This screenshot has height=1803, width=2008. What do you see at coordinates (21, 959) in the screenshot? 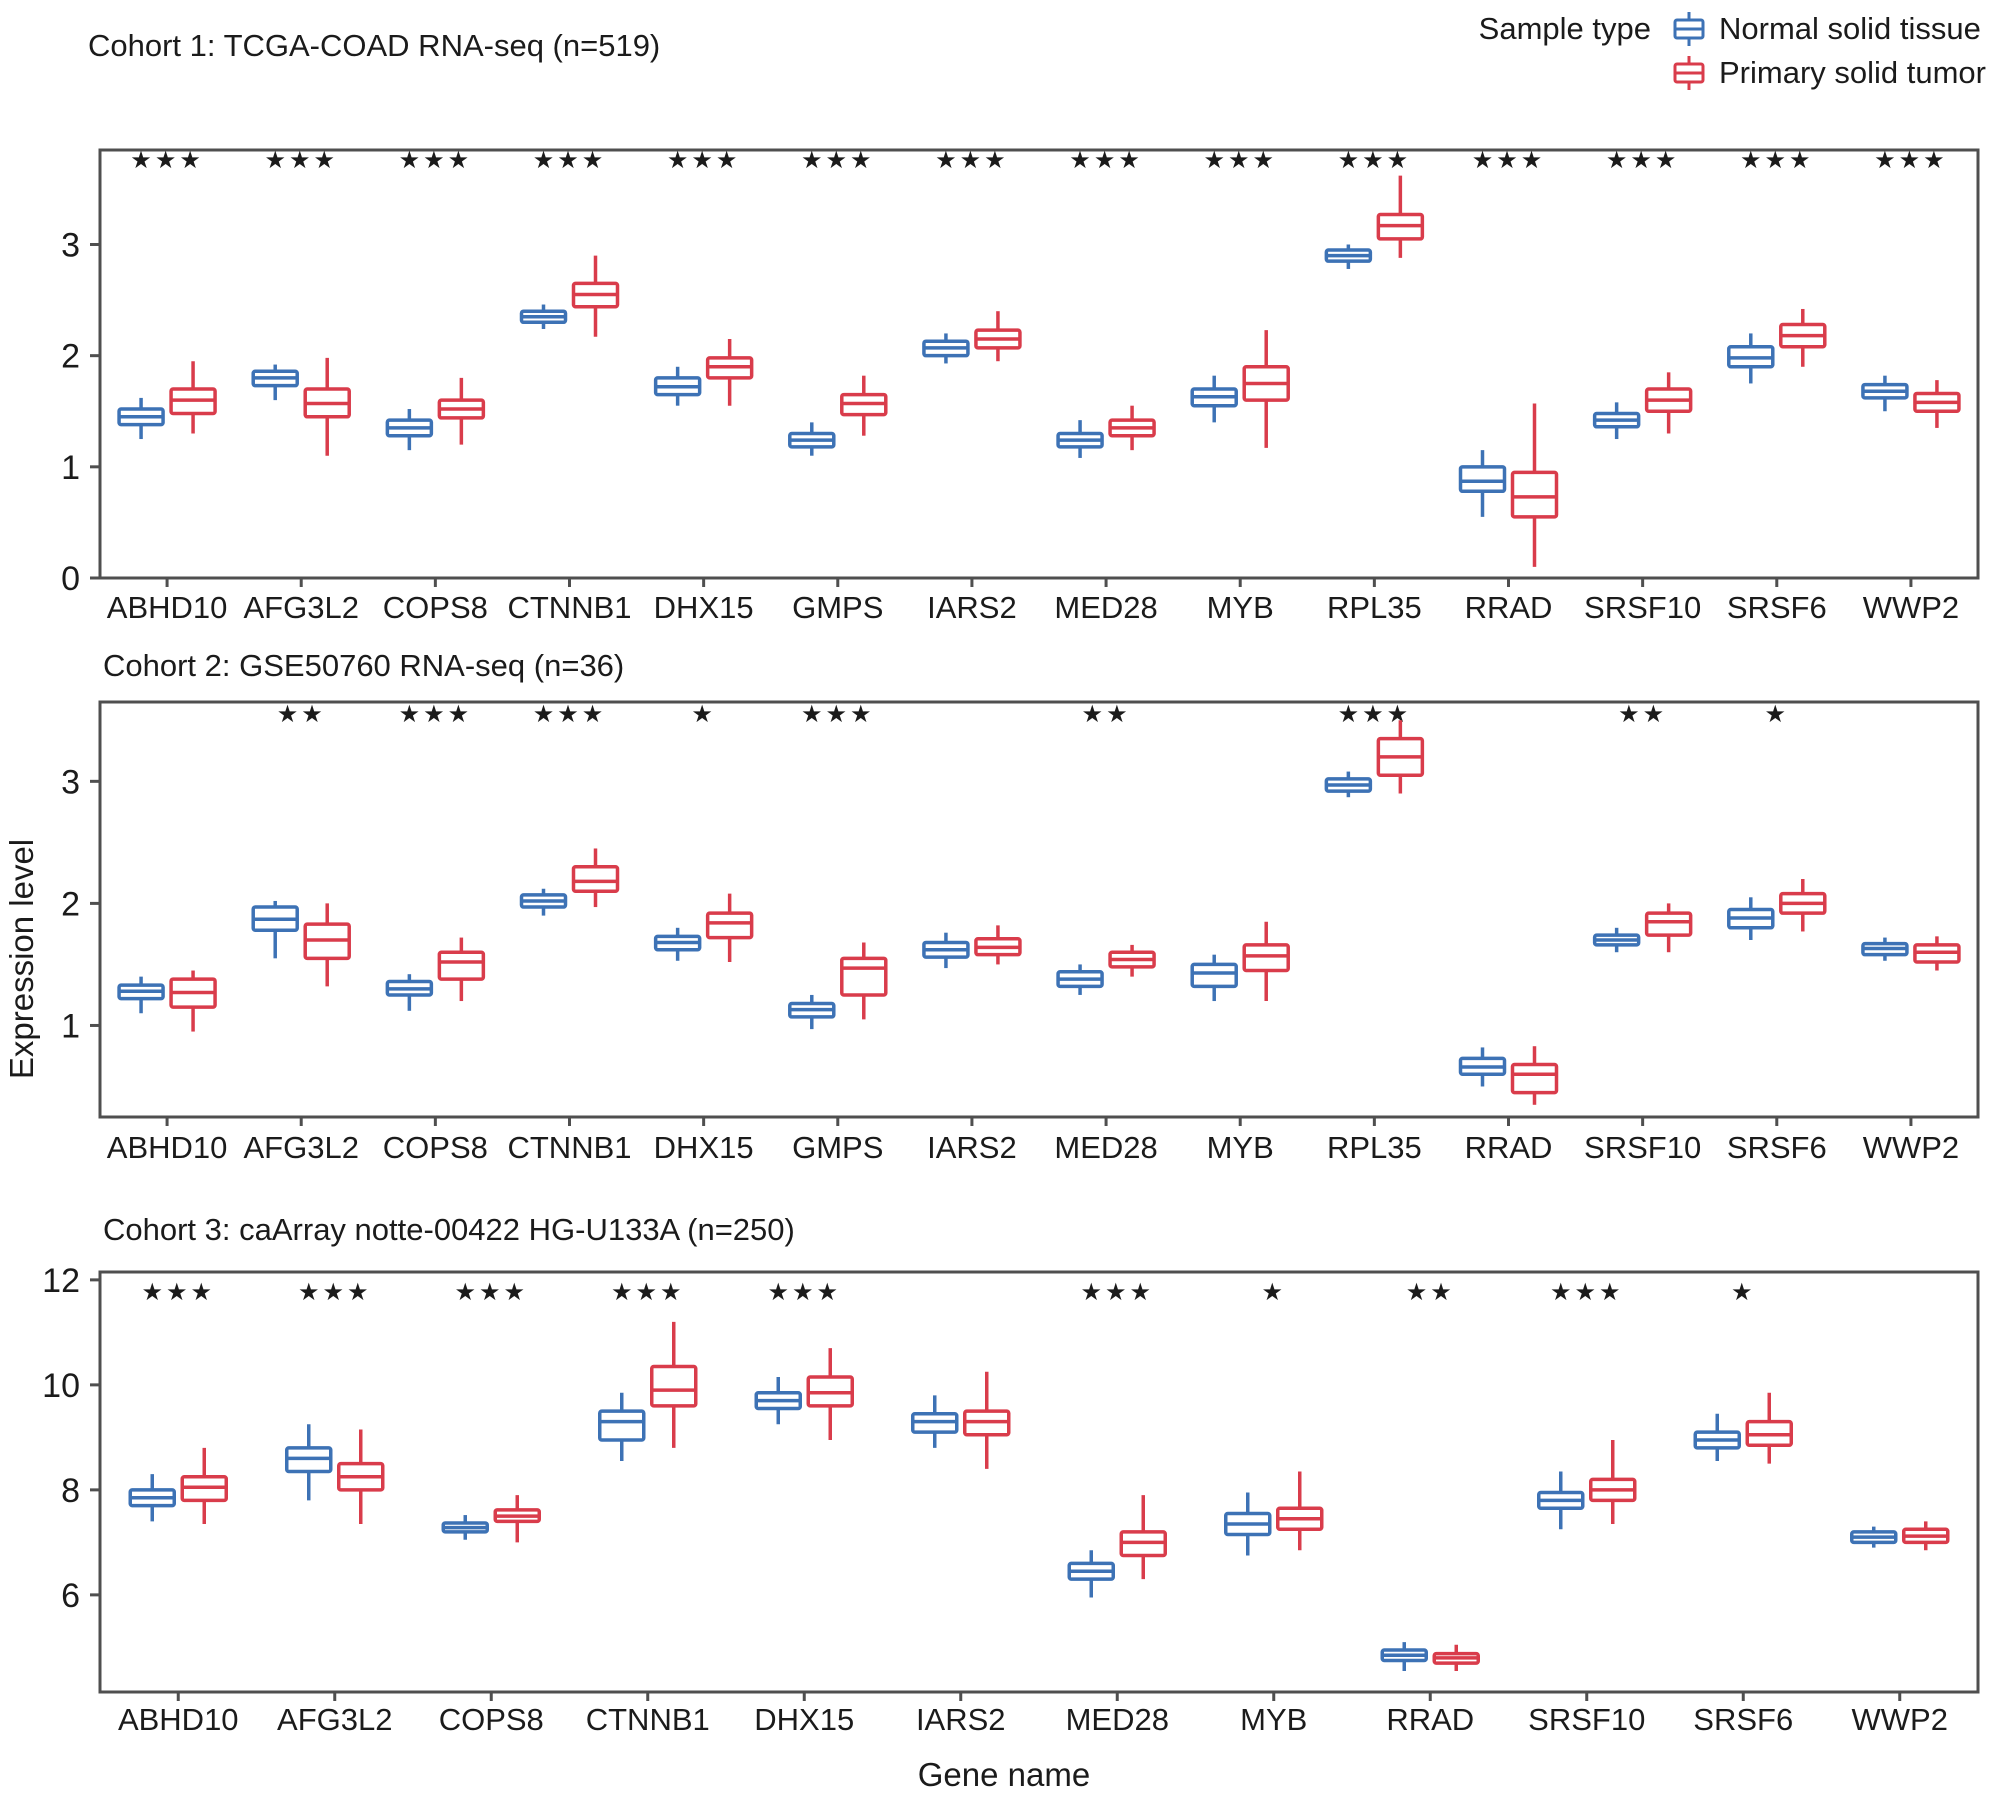
I see `y-axis-label: Expression level` at bounding box center [21, 959].